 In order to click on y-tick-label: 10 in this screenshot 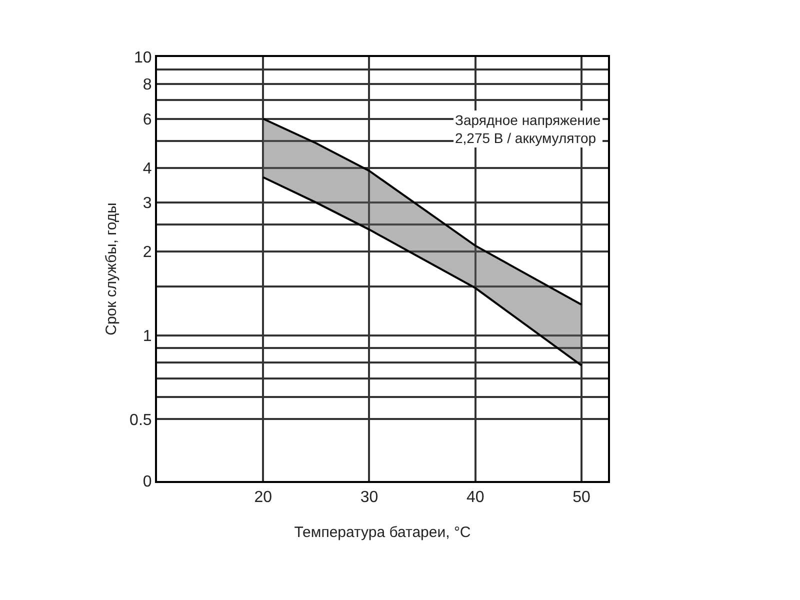, I will do `click(143, 58)`.